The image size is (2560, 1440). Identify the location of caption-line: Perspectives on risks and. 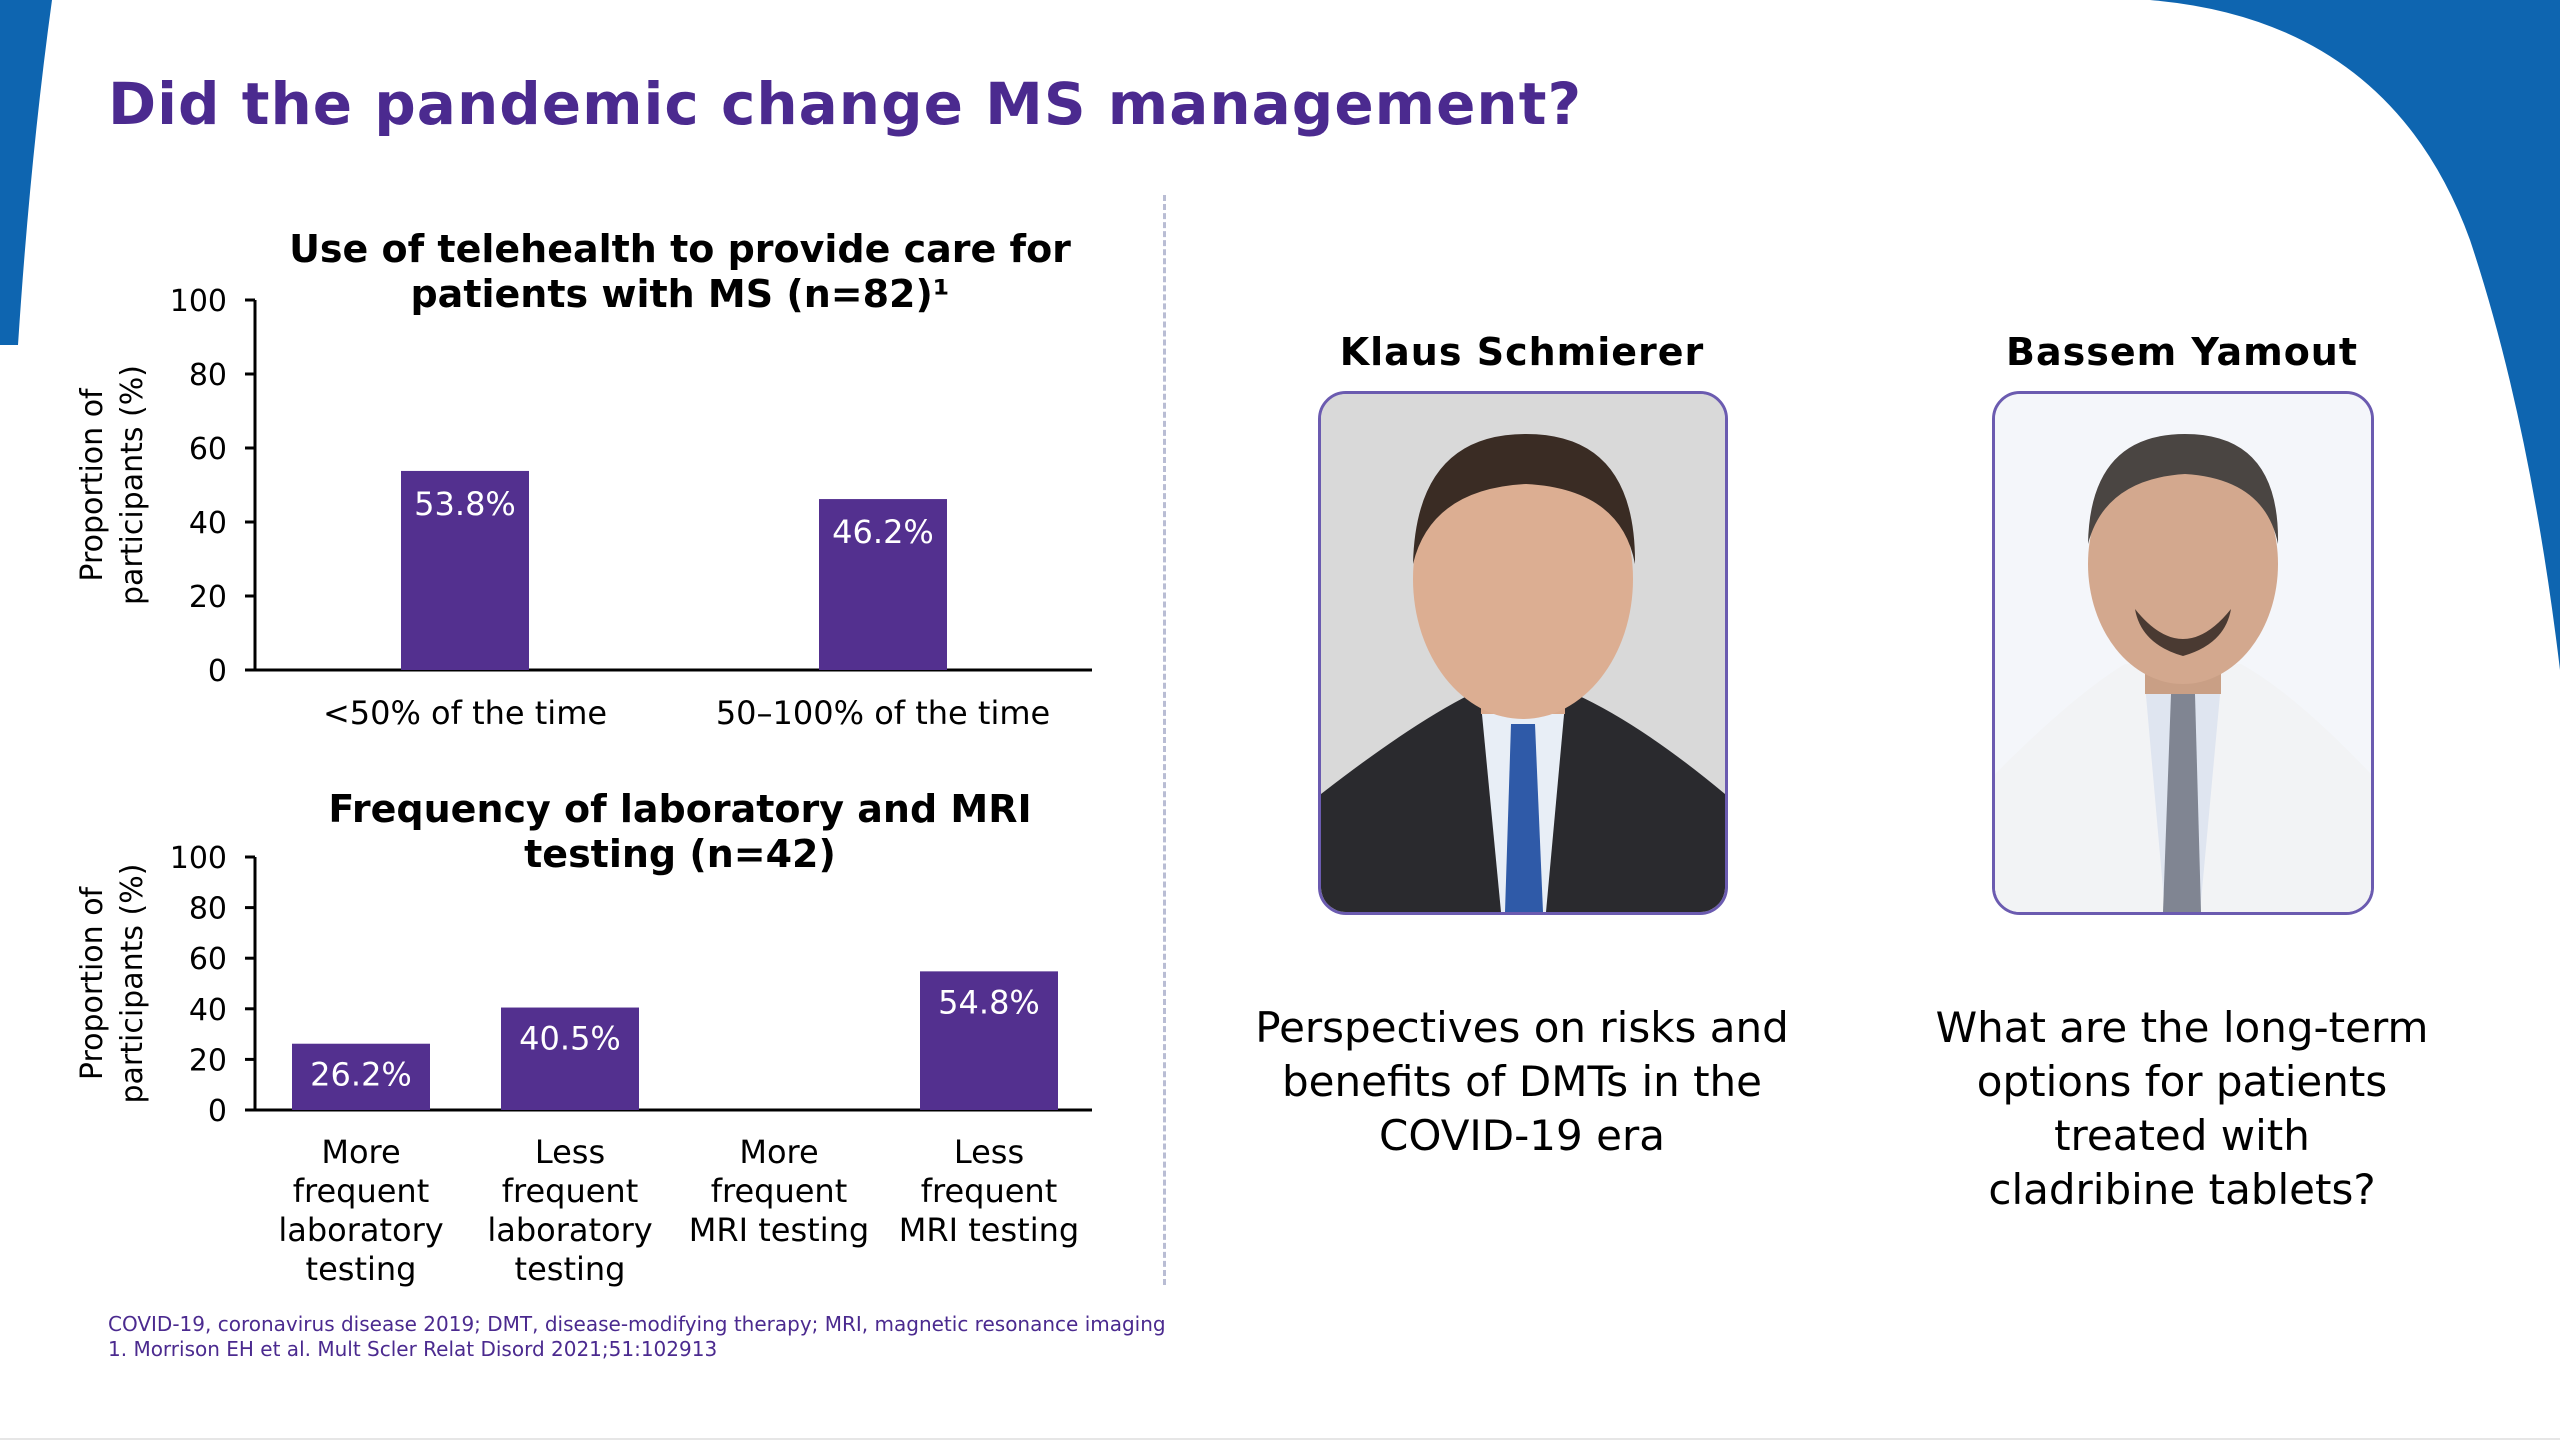
(1522, 1027).